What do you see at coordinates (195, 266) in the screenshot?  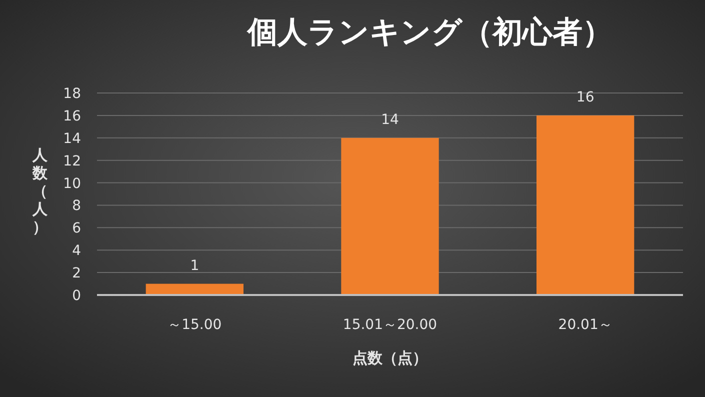 I see `data-label: 1` at bounding box center [195, 266].